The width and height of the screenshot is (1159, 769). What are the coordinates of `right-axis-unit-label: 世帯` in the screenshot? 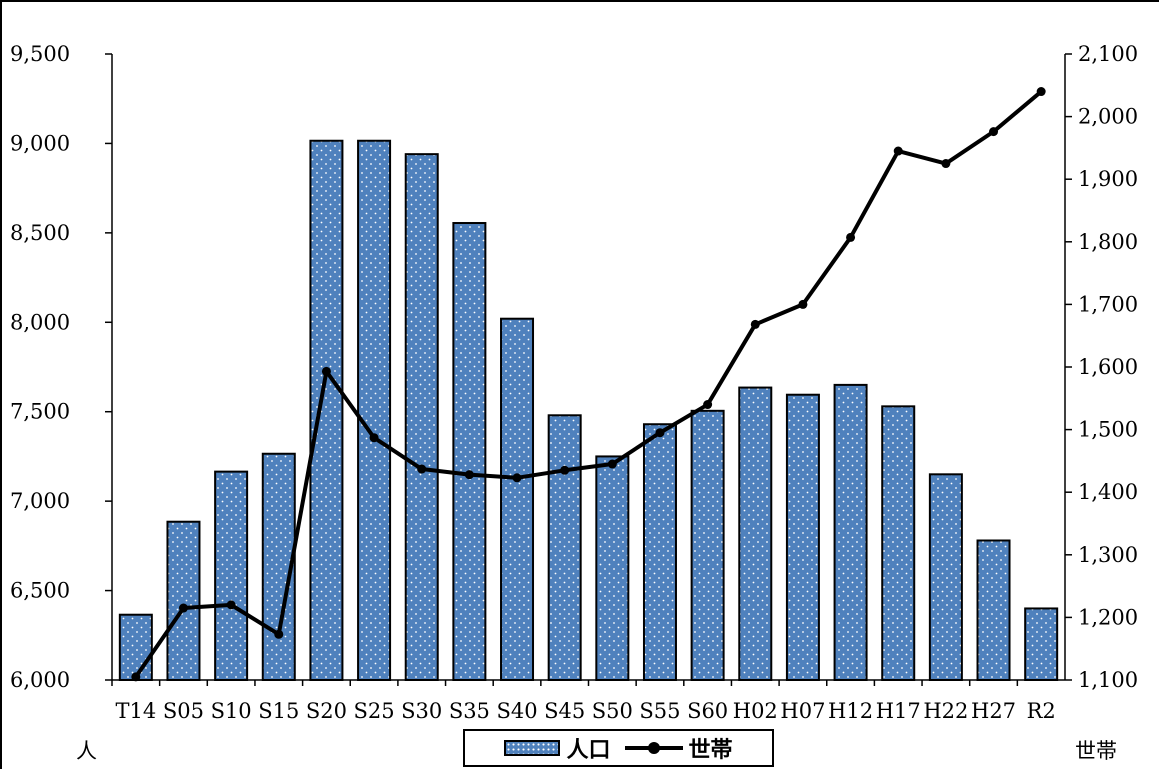 It's located at (1096, 751).